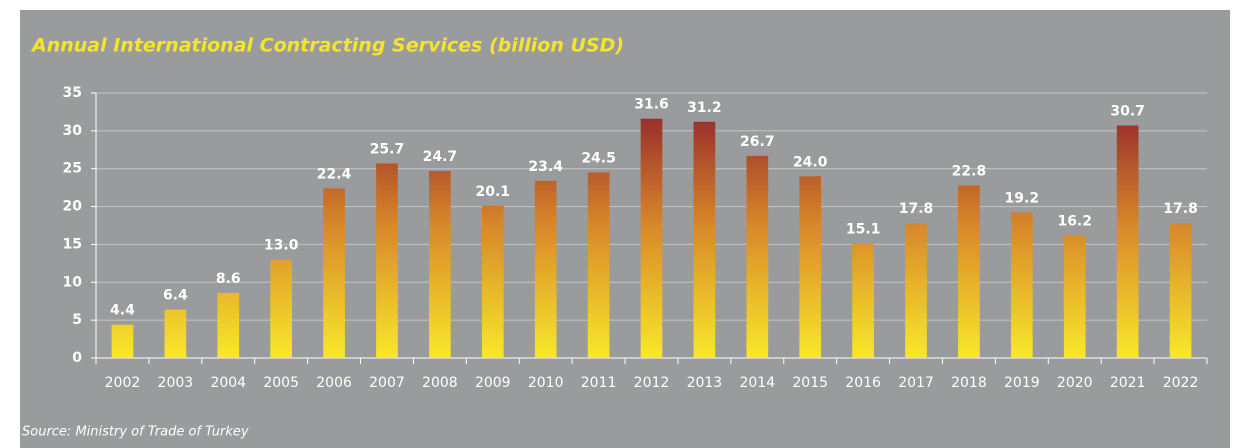 The width and height of the screenshot is (1250, 448). What do you see at coordinates (916, 383) in the screenshot?
I see `x-tick-label: 2017` at bounding box center [916, 383].